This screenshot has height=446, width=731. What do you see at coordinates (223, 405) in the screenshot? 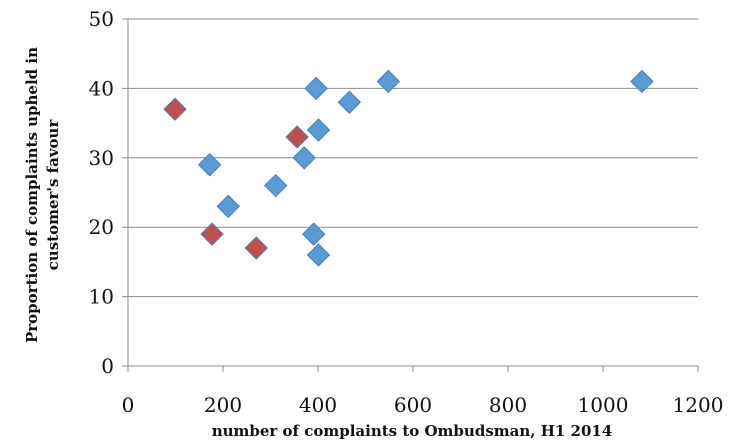
I see `x-tick-label: 200` at bounding box center [223, 405].